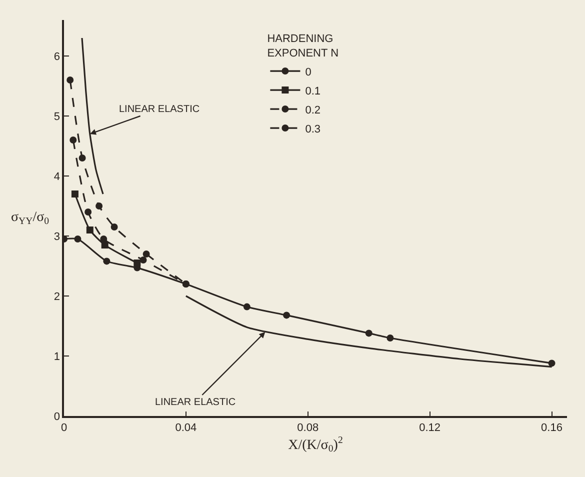  Describe the element at coordinates (551, 428) in the screenshot. I see `x-tick-label: 0.16` at that location.